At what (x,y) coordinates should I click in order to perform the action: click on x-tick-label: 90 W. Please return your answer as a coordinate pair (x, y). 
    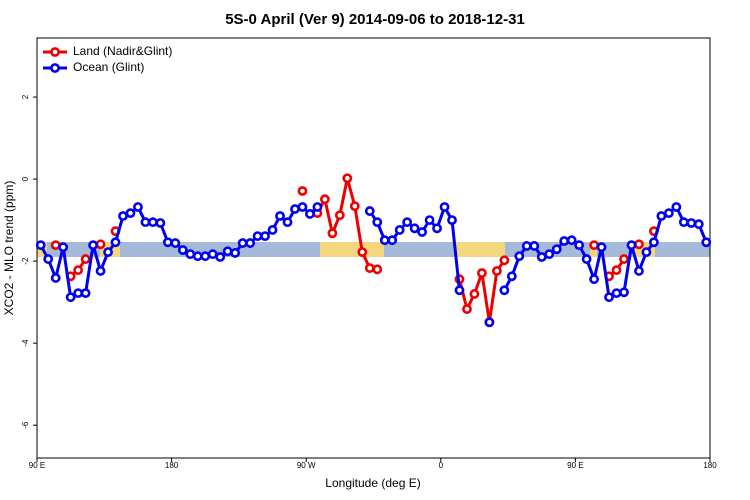
    Looking at the image, I should click on (306, 465).